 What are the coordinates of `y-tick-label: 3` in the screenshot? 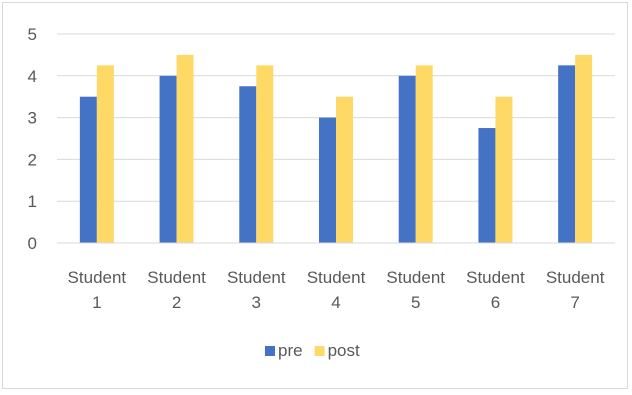 It's located at (32, 118).